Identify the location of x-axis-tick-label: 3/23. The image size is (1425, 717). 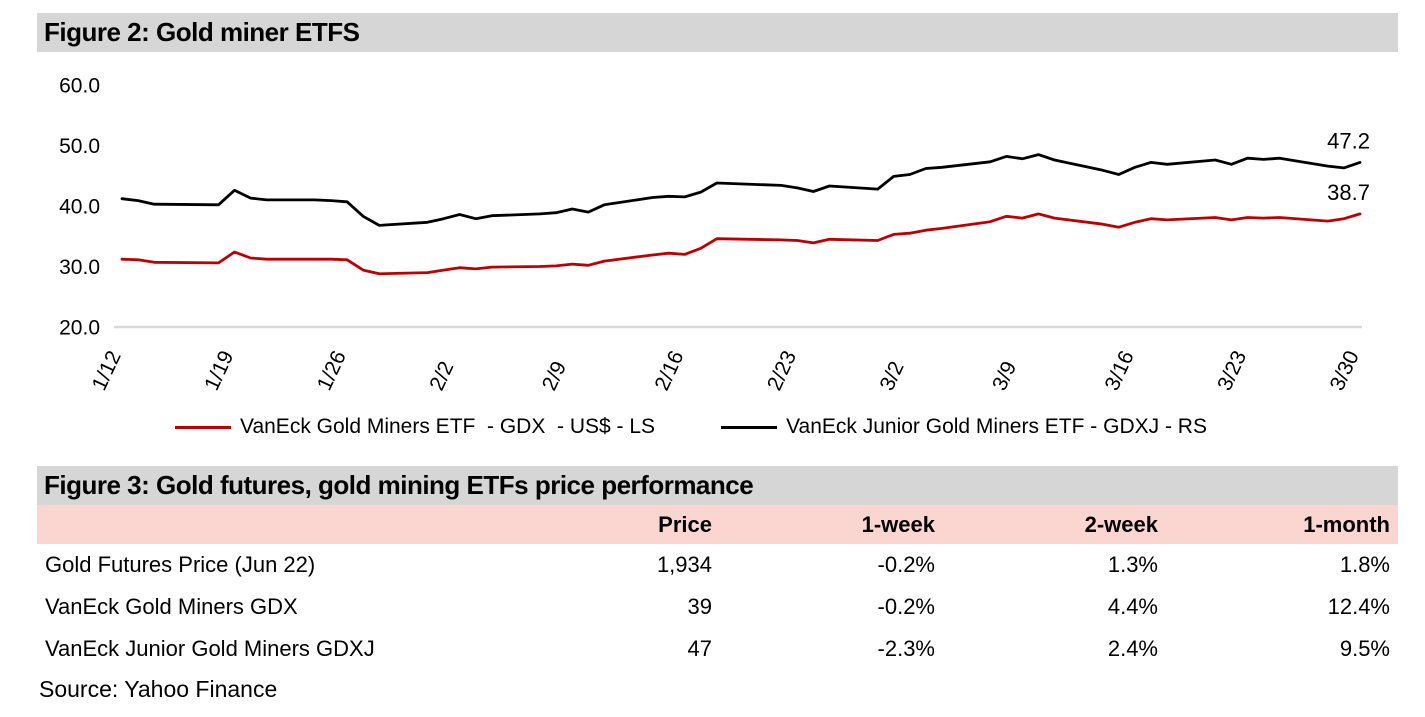
(1232, 370).